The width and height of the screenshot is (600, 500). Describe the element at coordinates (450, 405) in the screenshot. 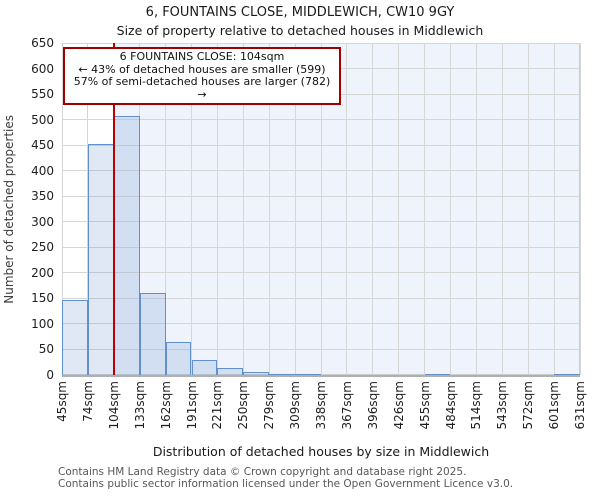

I see `x-tick-label: 484sqm` at that location.